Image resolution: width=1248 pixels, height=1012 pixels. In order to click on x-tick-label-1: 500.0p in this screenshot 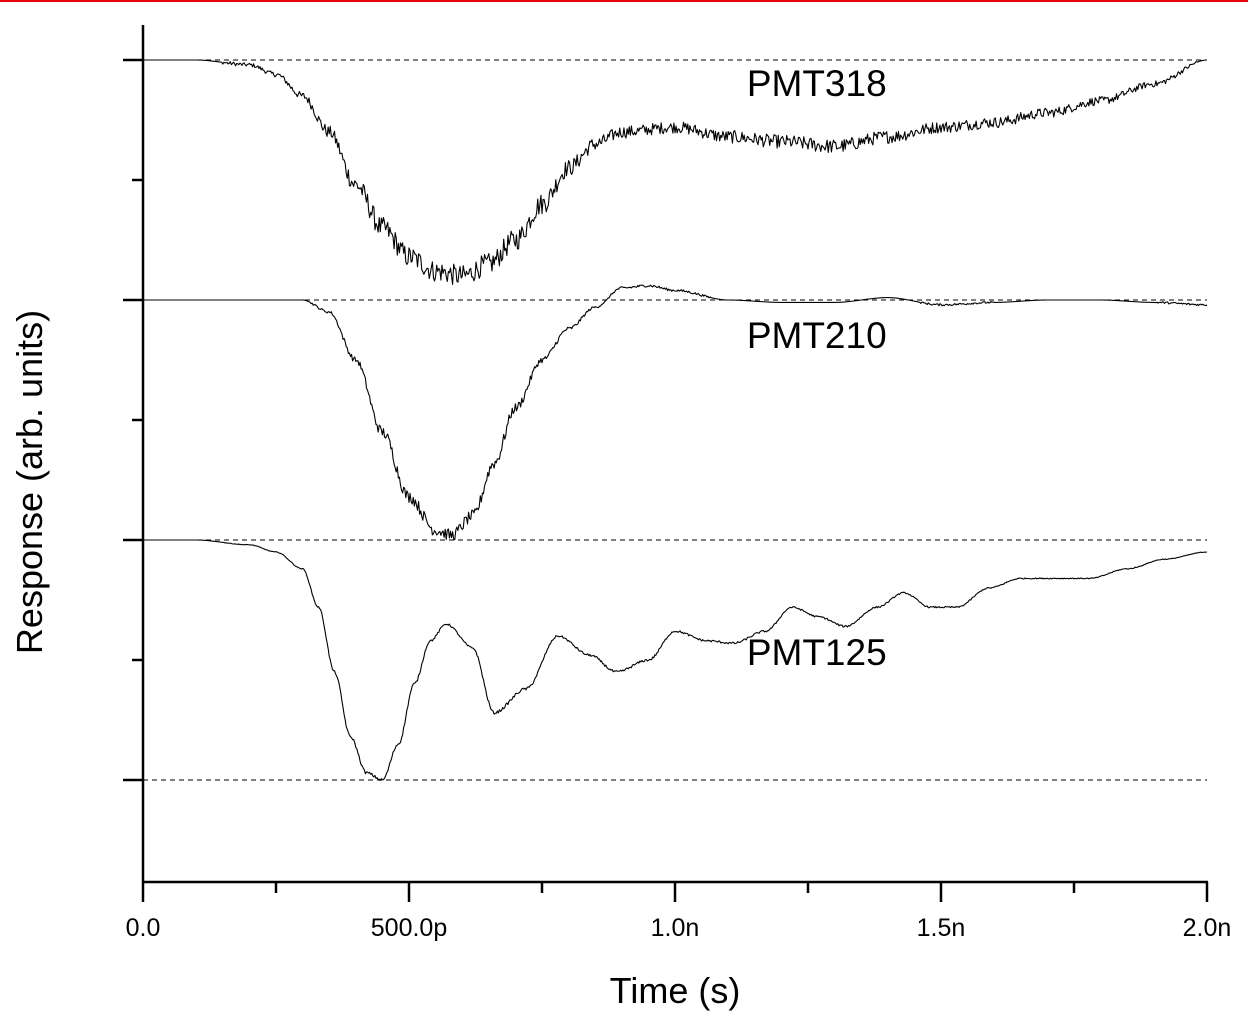, I will do `click(409, 928)`.